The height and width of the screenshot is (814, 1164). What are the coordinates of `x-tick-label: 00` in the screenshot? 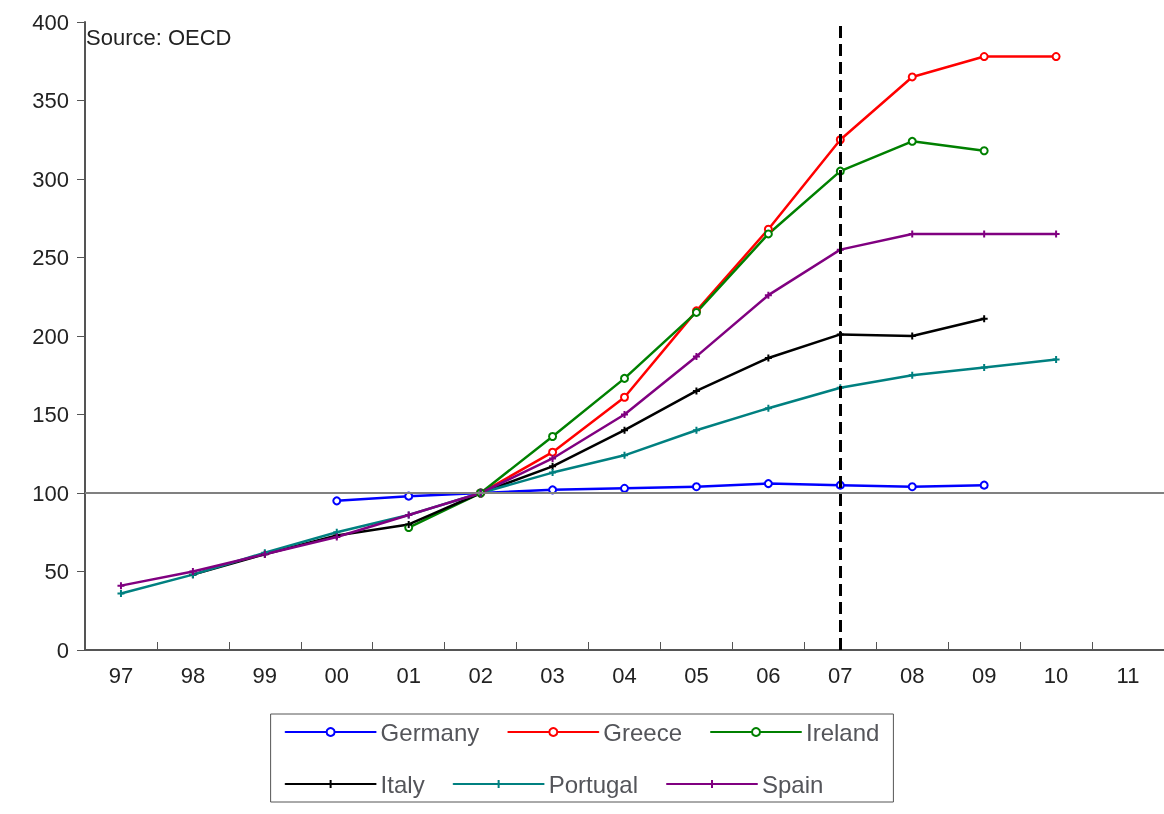 It's located at (337, 675).